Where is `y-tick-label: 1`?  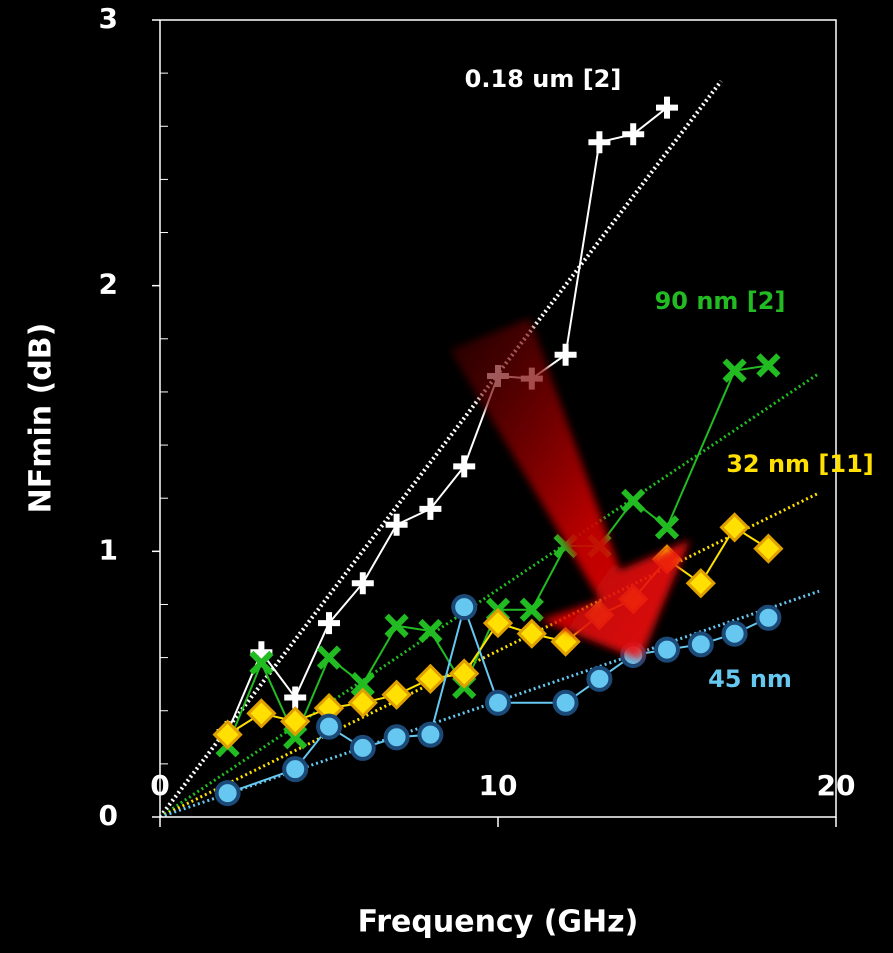 y-tick-label: 1 is located at coordinates (108, 549).